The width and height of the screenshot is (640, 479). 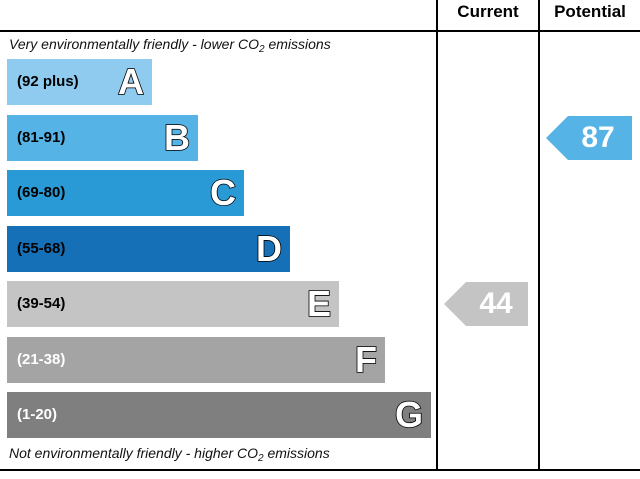 What do you see at coordinates (41, 359) in the screenshot?
I see `band-range-label: (21-38)` at bounding box center [41, 359].